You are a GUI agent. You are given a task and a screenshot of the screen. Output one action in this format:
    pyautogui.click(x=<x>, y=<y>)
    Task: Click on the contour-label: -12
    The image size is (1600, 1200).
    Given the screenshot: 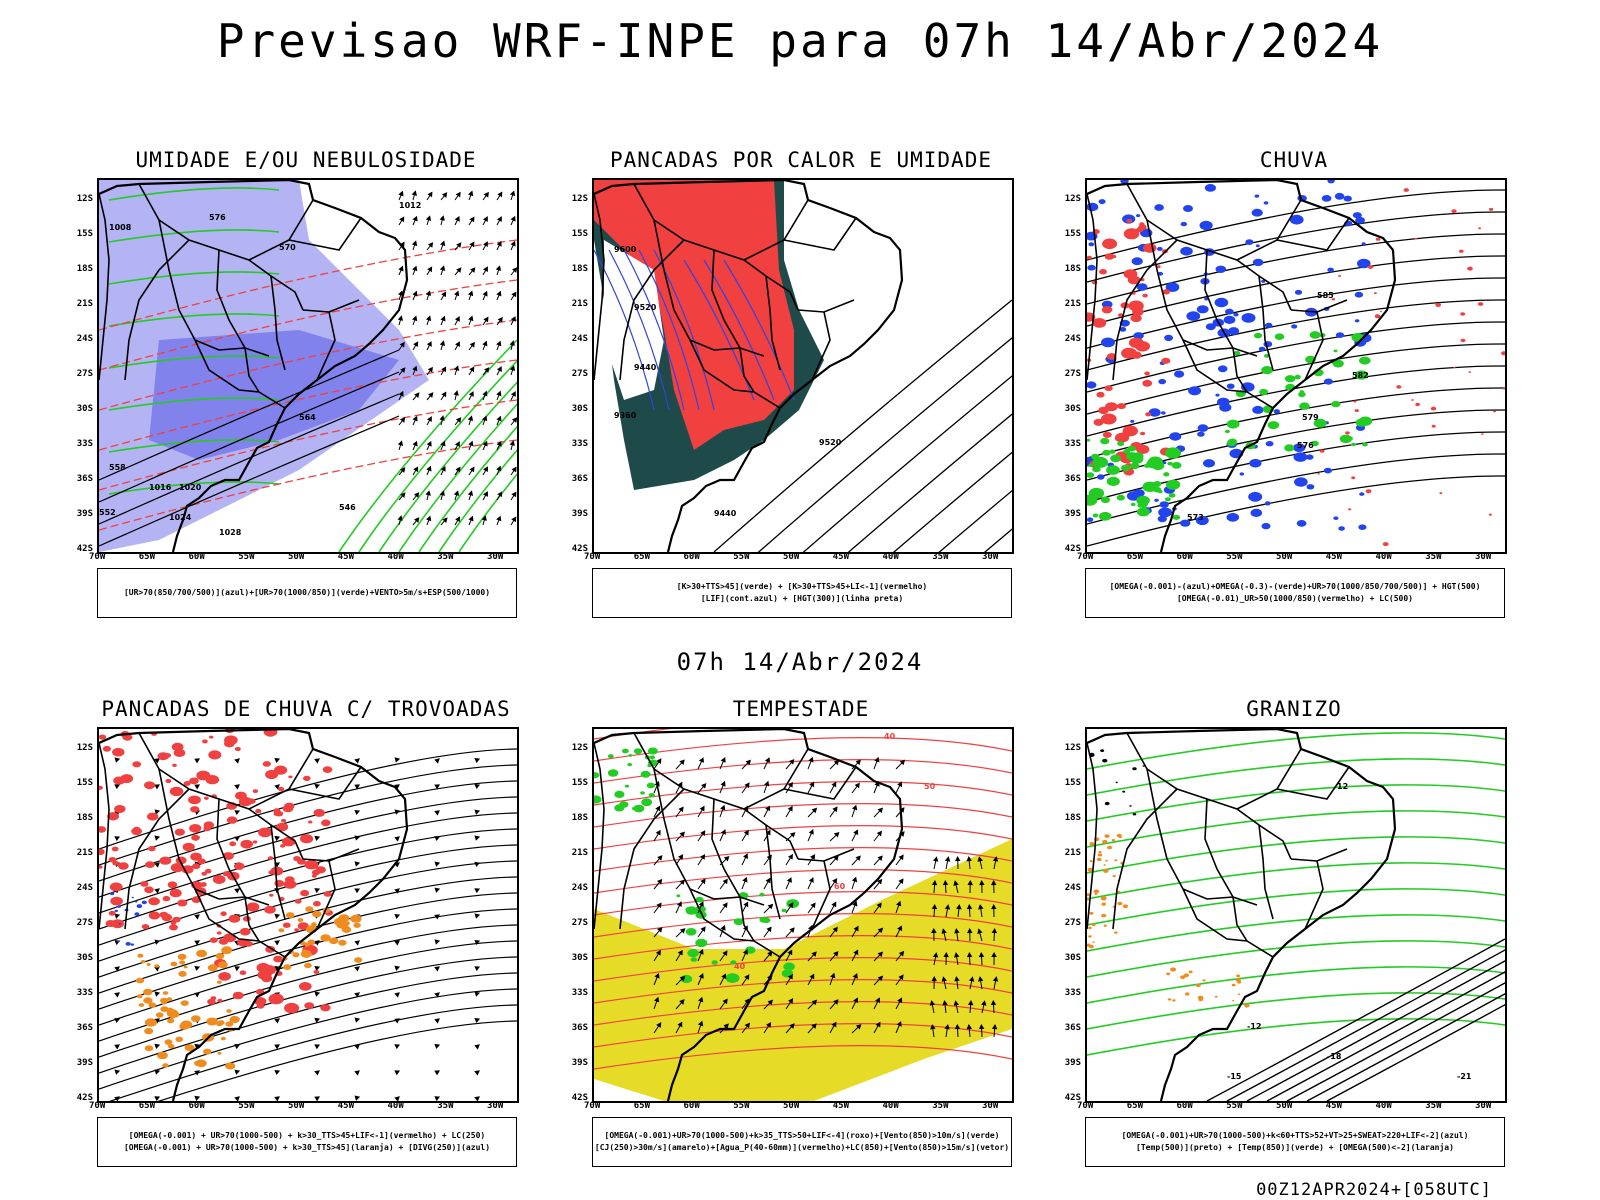 What is the action you would take?
    pyautogui.click(x=1254, y=1026)
    